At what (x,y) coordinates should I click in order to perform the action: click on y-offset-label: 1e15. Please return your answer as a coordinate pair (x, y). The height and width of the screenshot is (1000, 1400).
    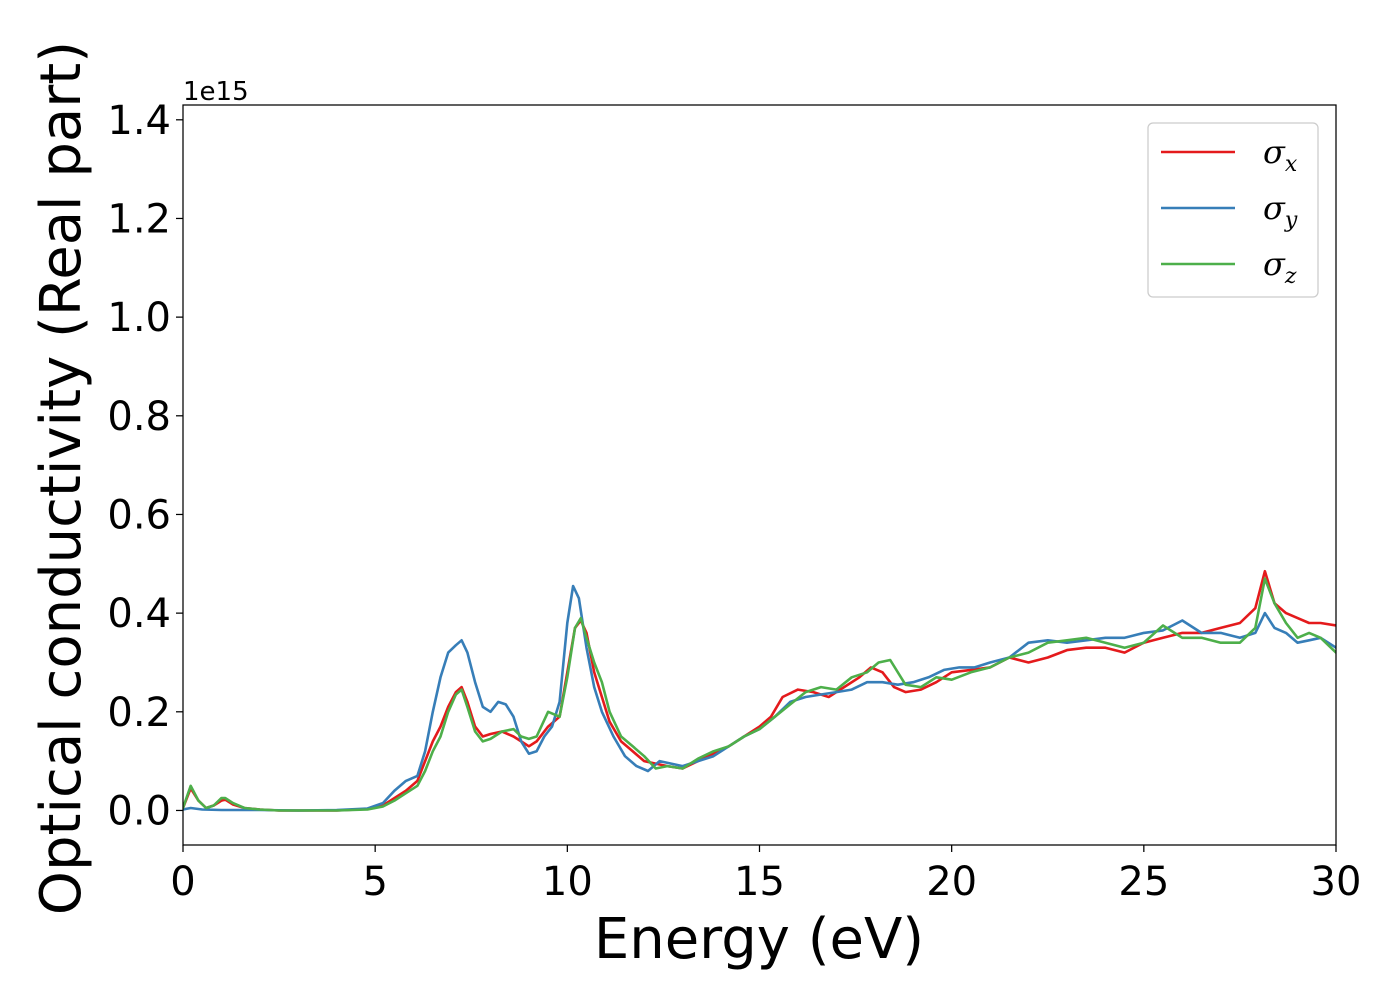
    Looking at the image, I should click on (216, 92).